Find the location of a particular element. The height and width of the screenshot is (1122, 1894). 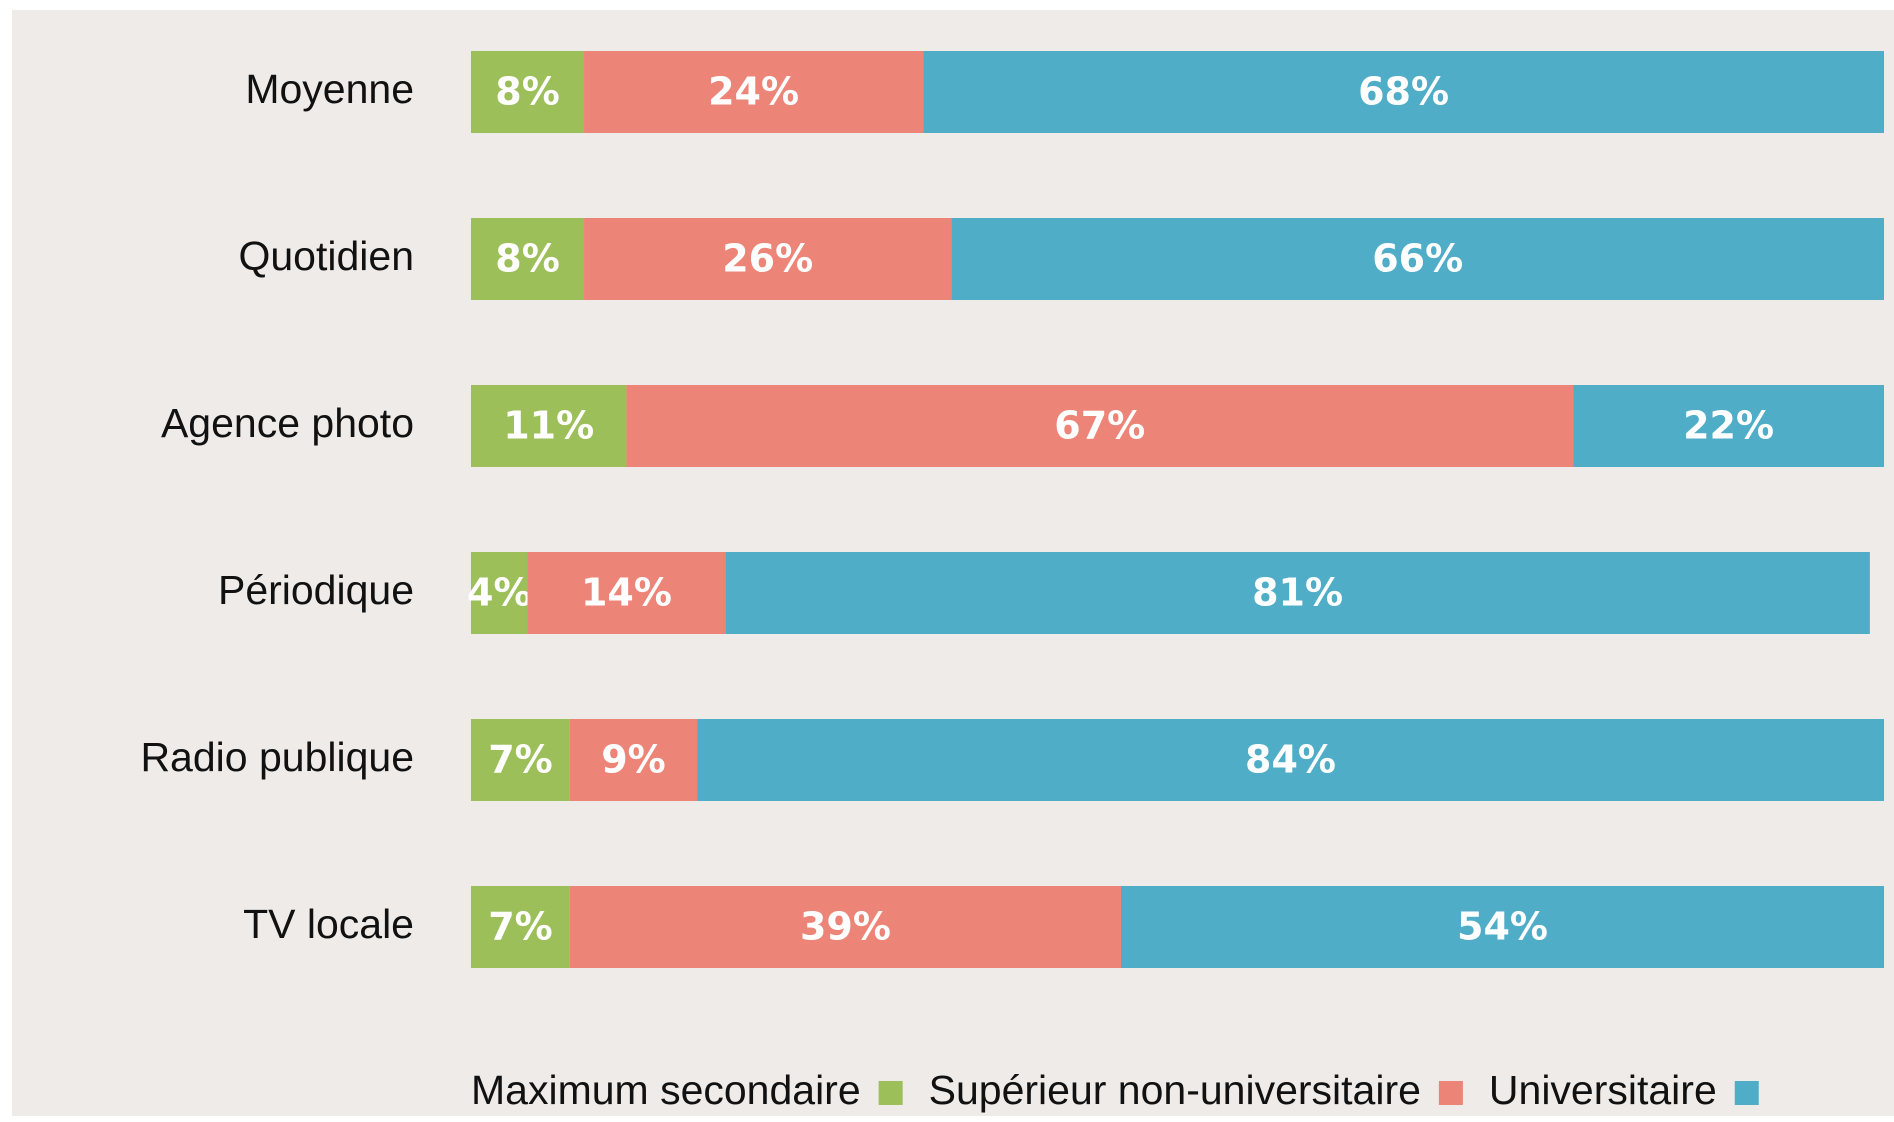

value-label: 68% is located at coordinates (1403, 92).